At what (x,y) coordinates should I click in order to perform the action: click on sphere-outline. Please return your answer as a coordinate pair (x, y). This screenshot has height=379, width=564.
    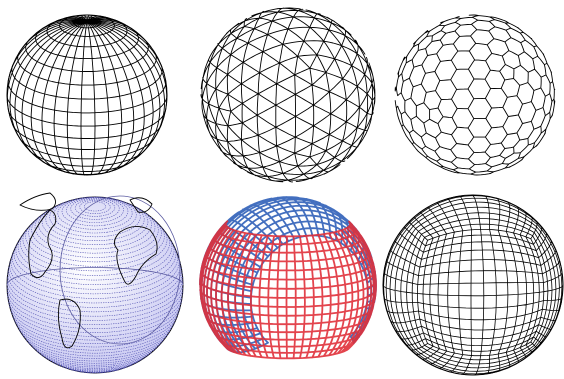
    Looking at the image, I should click on (87, 95).